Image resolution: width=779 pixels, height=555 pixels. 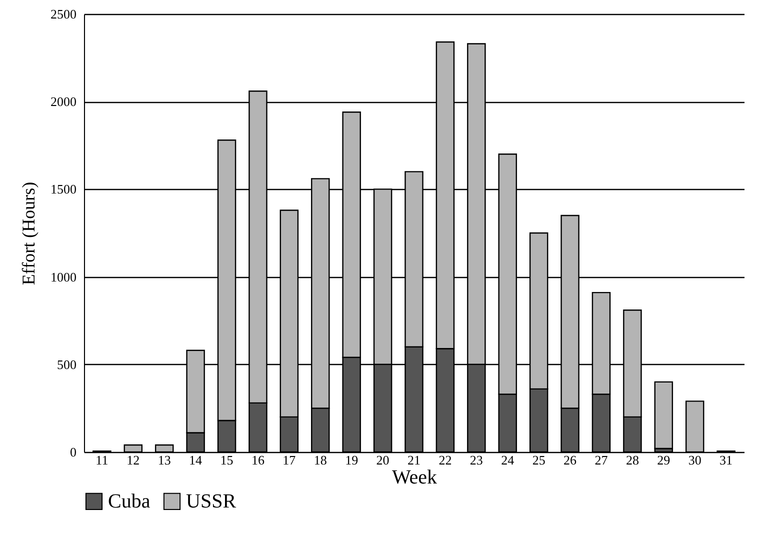 I want to click on y-tick-label: 1500, so click(x=63, y=189).